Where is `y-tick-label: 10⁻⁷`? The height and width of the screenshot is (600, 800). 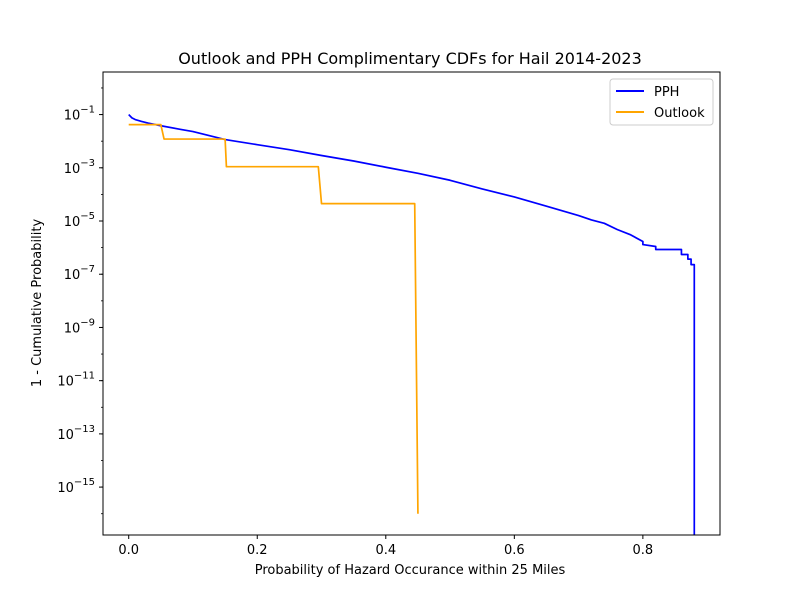 y-tick-label: 10⁻⁷ is located at coordinates (79, 273).